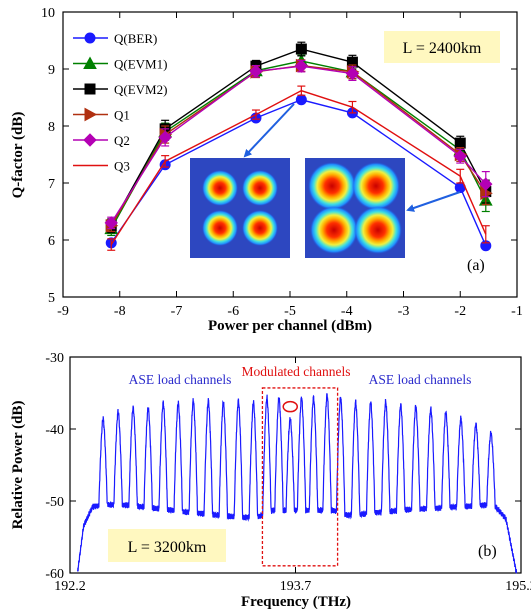 The image size is (531, 610). Describe the element at coordinates (120, 102) in the screenshot. I see `chart-a-legend: Q(BER) Q(EVM1) Q(EVM2) Q1 Q2 Q3` at that location.